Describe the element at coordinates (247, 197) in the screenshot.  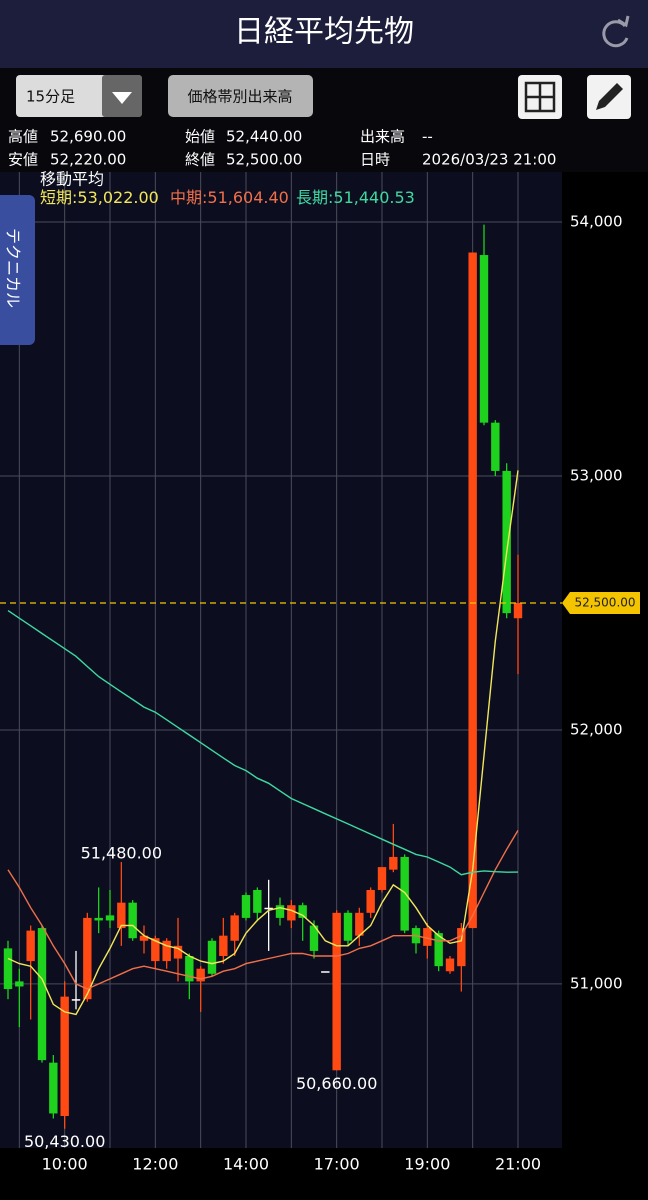
I see `legend-text: 51,604.40` at that location.